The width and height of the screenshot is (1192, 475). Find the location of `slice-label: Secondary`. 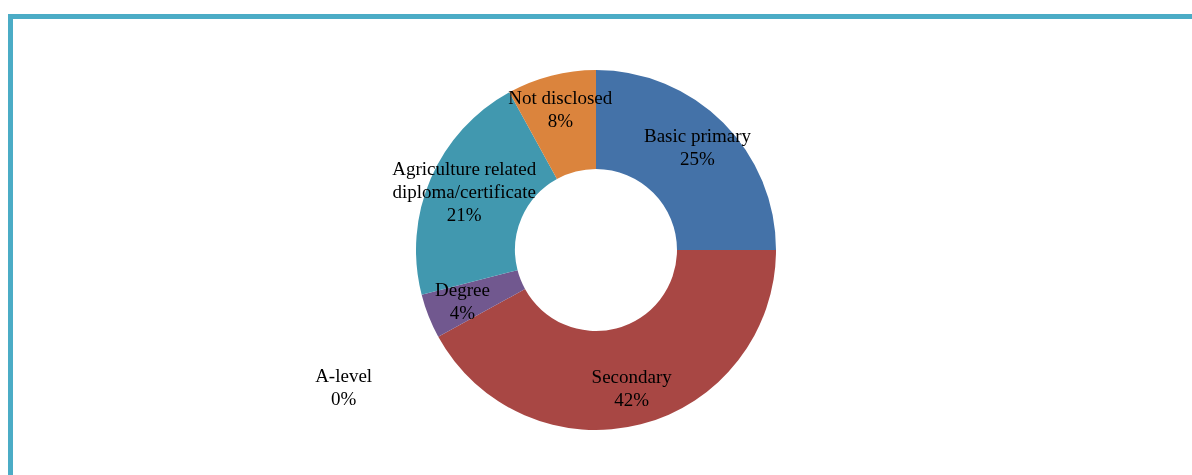

slice-label: Secondary is located at coordinates (632, 376).